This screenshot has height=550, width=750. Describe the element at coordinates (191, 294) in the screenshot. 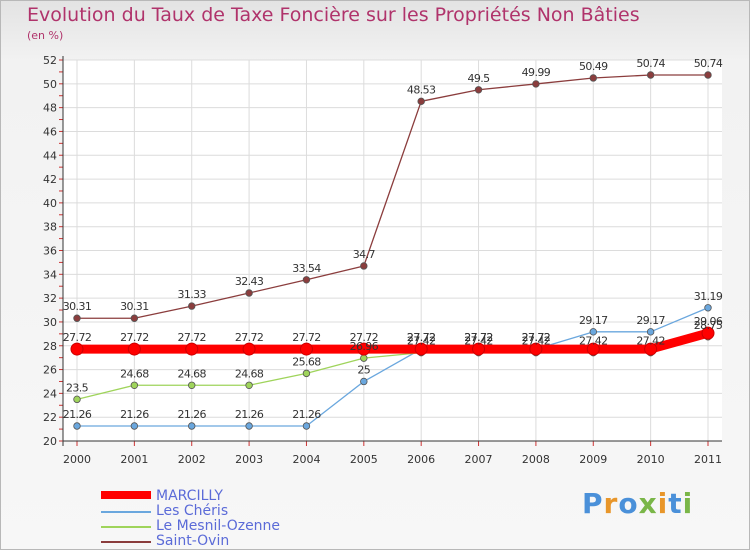

I see `data-label: 31.33` at that location.